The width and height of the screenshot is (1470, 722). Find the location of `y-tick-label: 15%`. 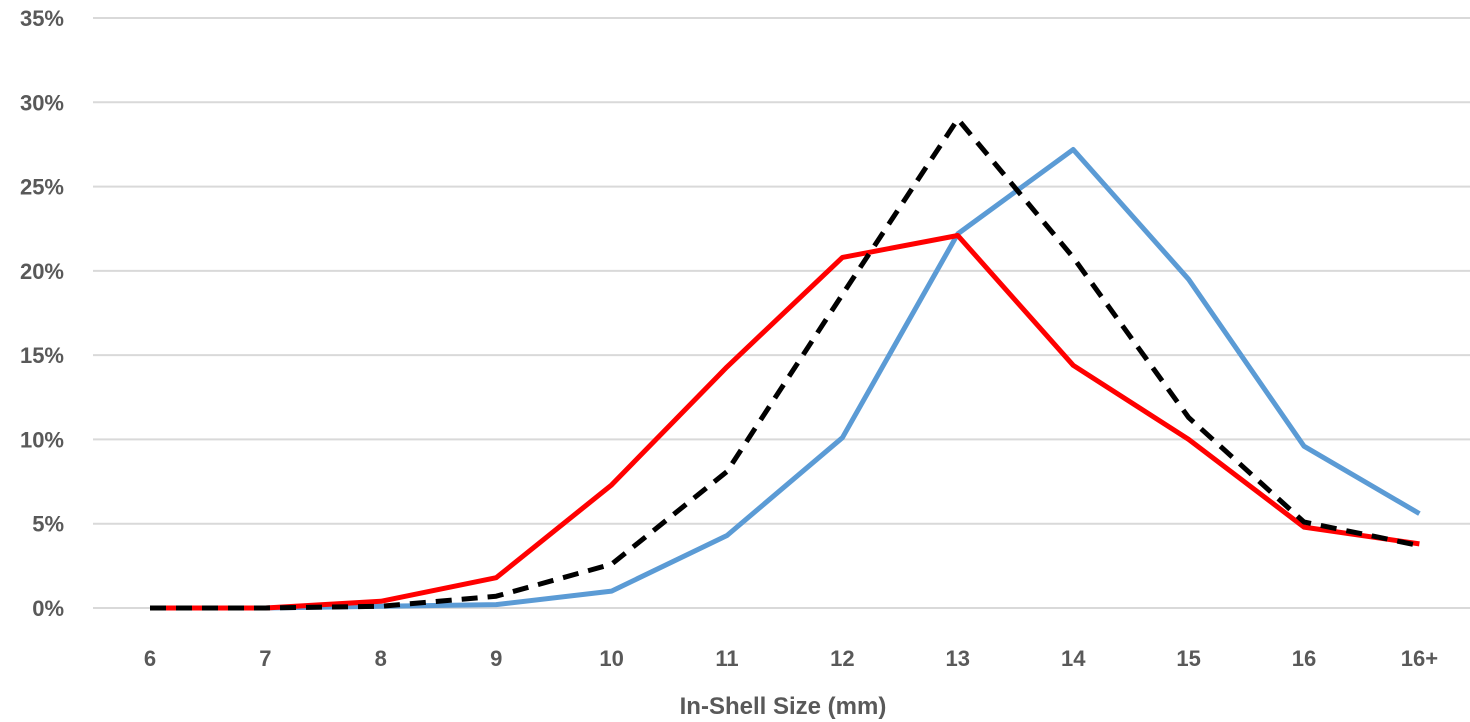

y-tick-label: 15% is located at coordinates (42, 355).